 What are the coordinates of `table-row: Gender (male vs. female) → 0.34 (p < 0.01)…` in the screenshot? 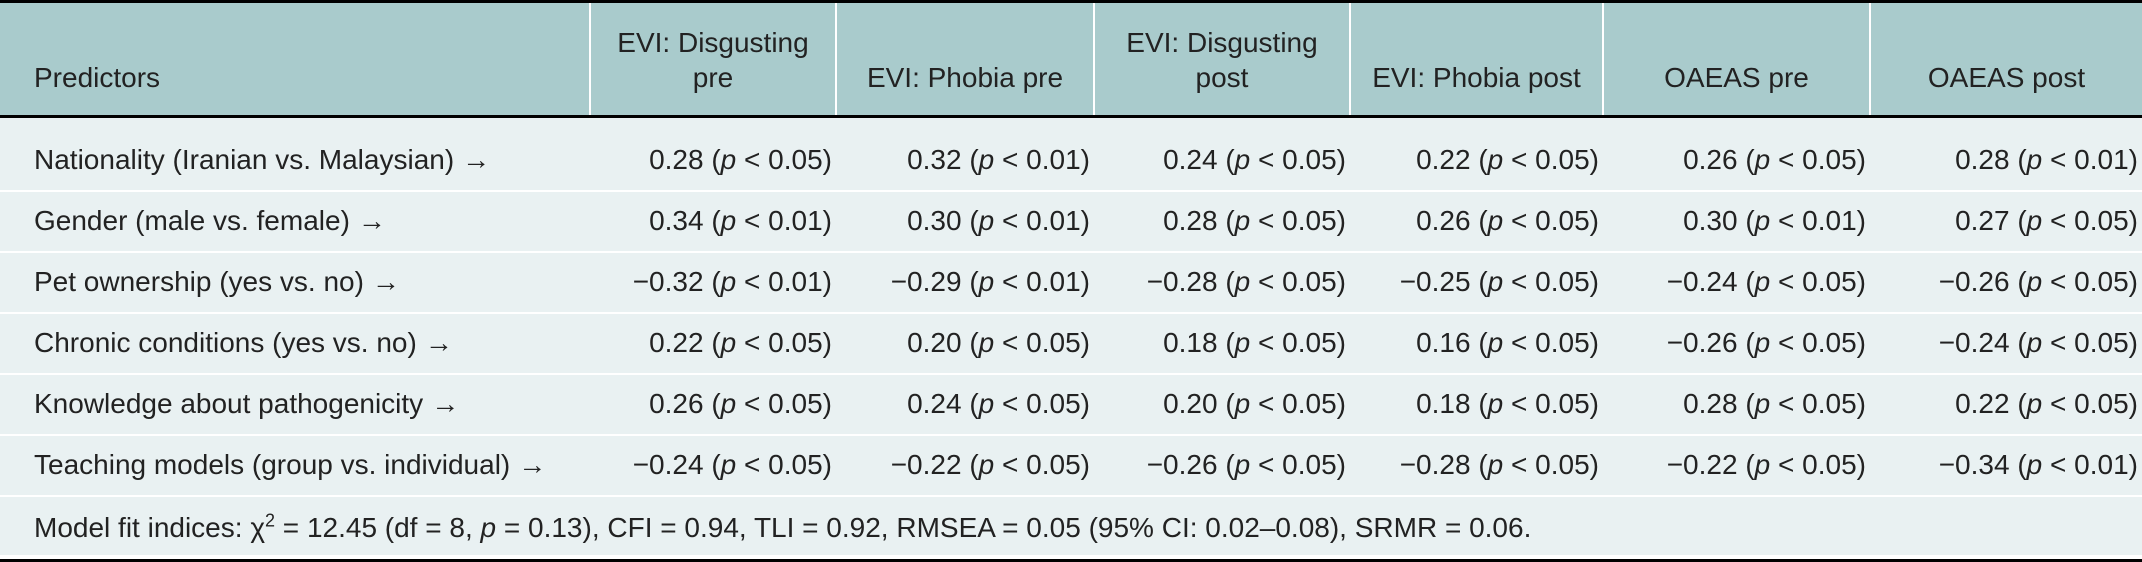 It's located at (1071, 221).